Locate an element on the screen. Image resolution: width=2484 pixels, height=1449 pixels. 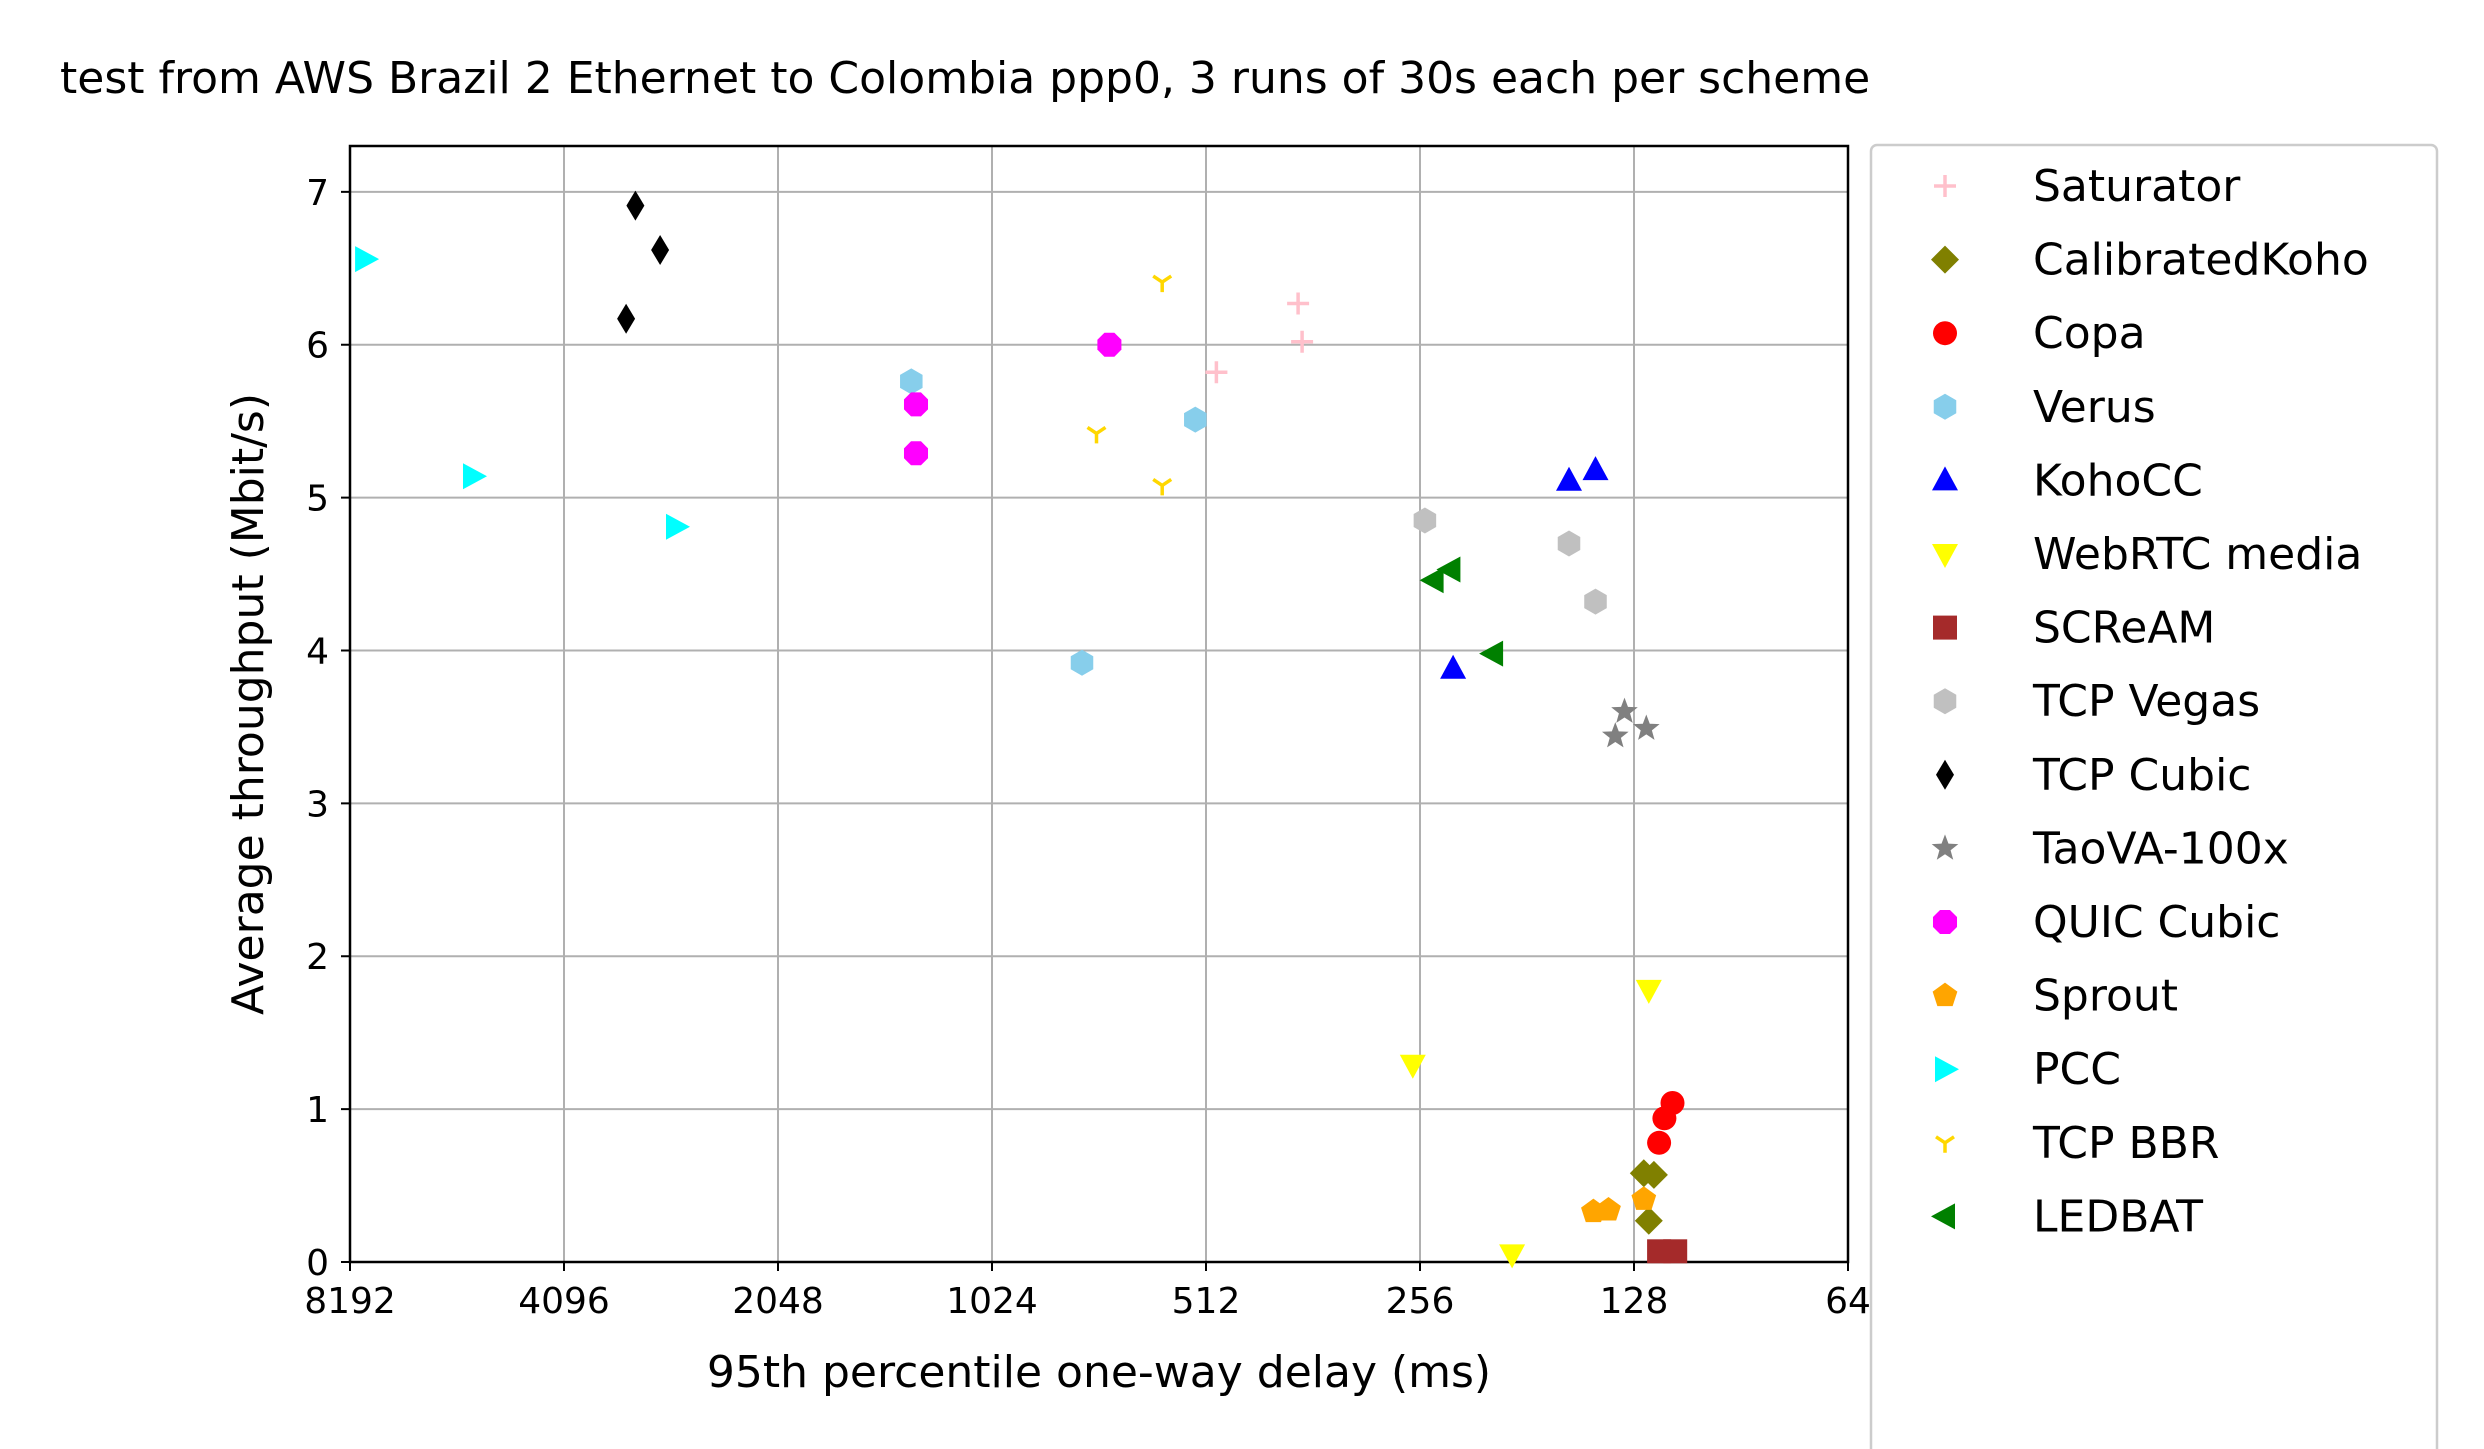
legend-label: Sprout is located at coordinates (2105, 996).